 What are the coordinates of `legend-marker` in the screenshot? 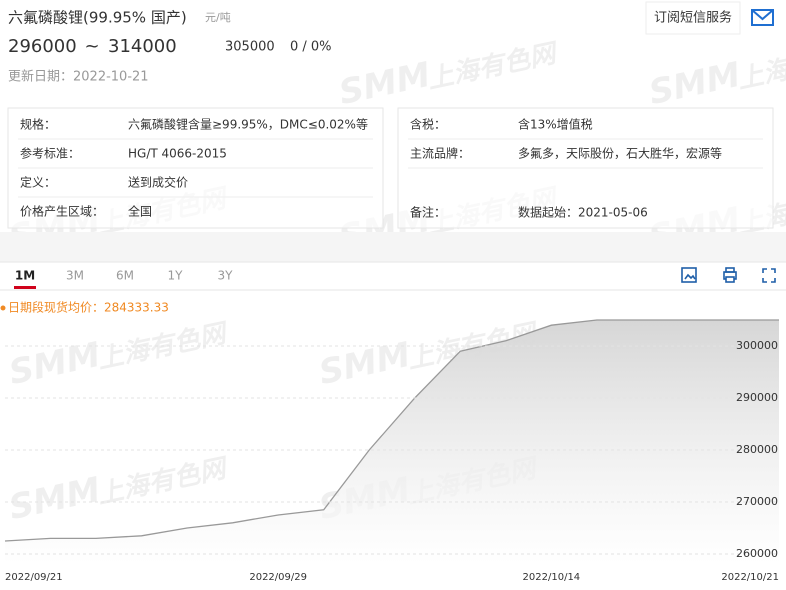 It's located at (3, 308).